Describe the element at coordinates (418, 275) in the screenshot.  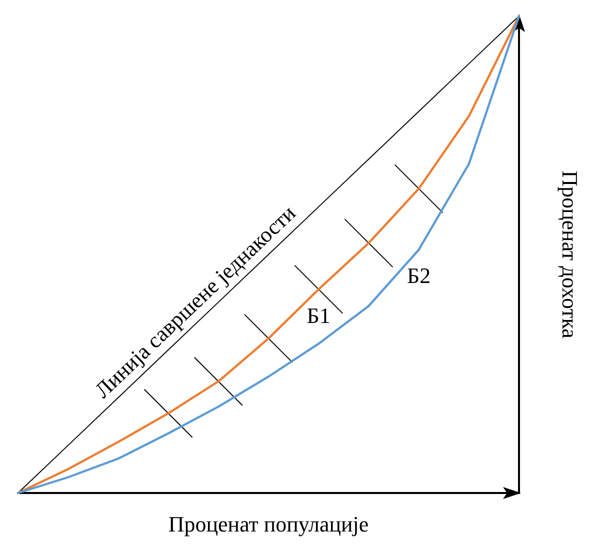
I see `annotation: Б2` at that location.